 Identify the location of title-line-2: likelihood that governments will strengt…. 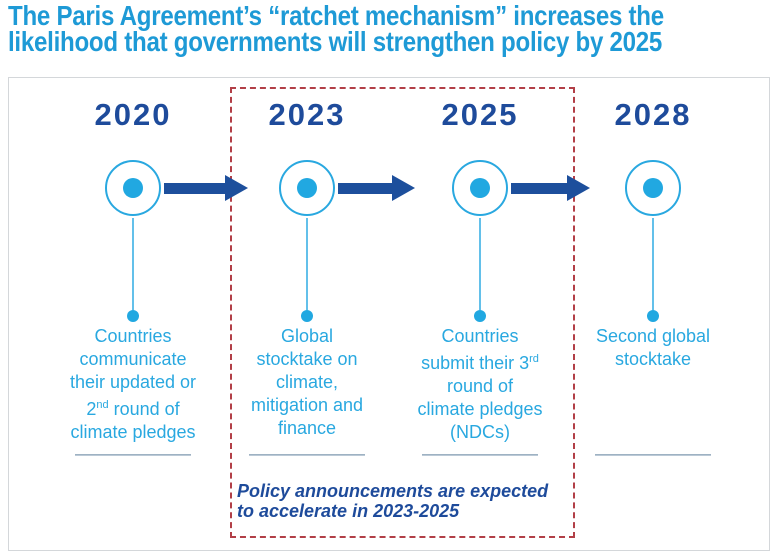
(335, 41).